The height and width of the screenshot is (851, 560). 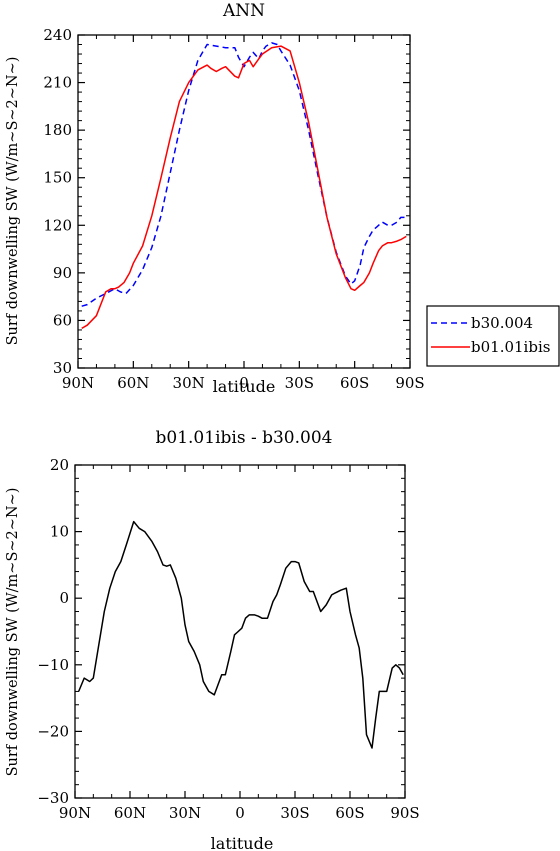 What do you see at coordinates (57, 178) in the screenshot?
I see `top-y-tick-label: 150` at bounding box center [57, 178].